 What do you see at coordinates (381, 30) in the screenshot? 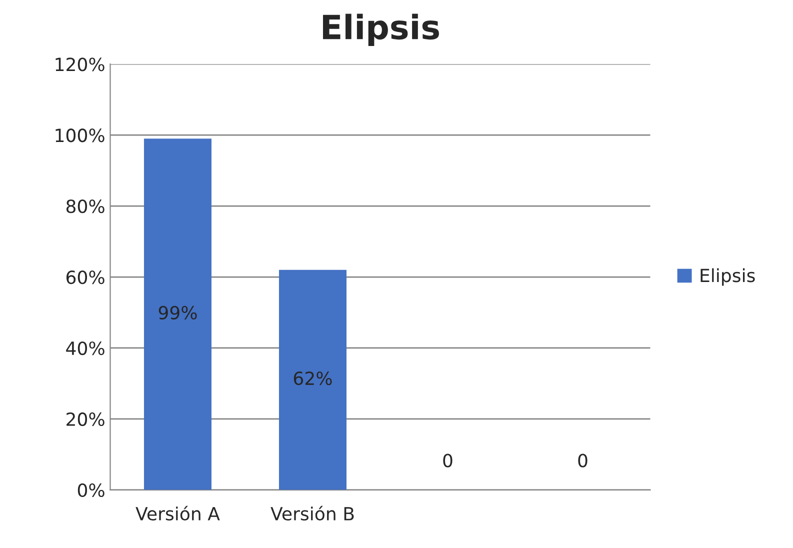
I see `chart-title: Elipsis` at bounding box center [381, 30].